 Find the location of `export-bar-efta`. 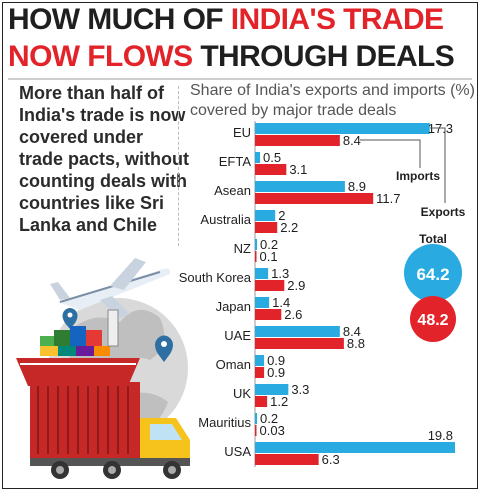

export-bar-efta is located at coordinates (258, 157).